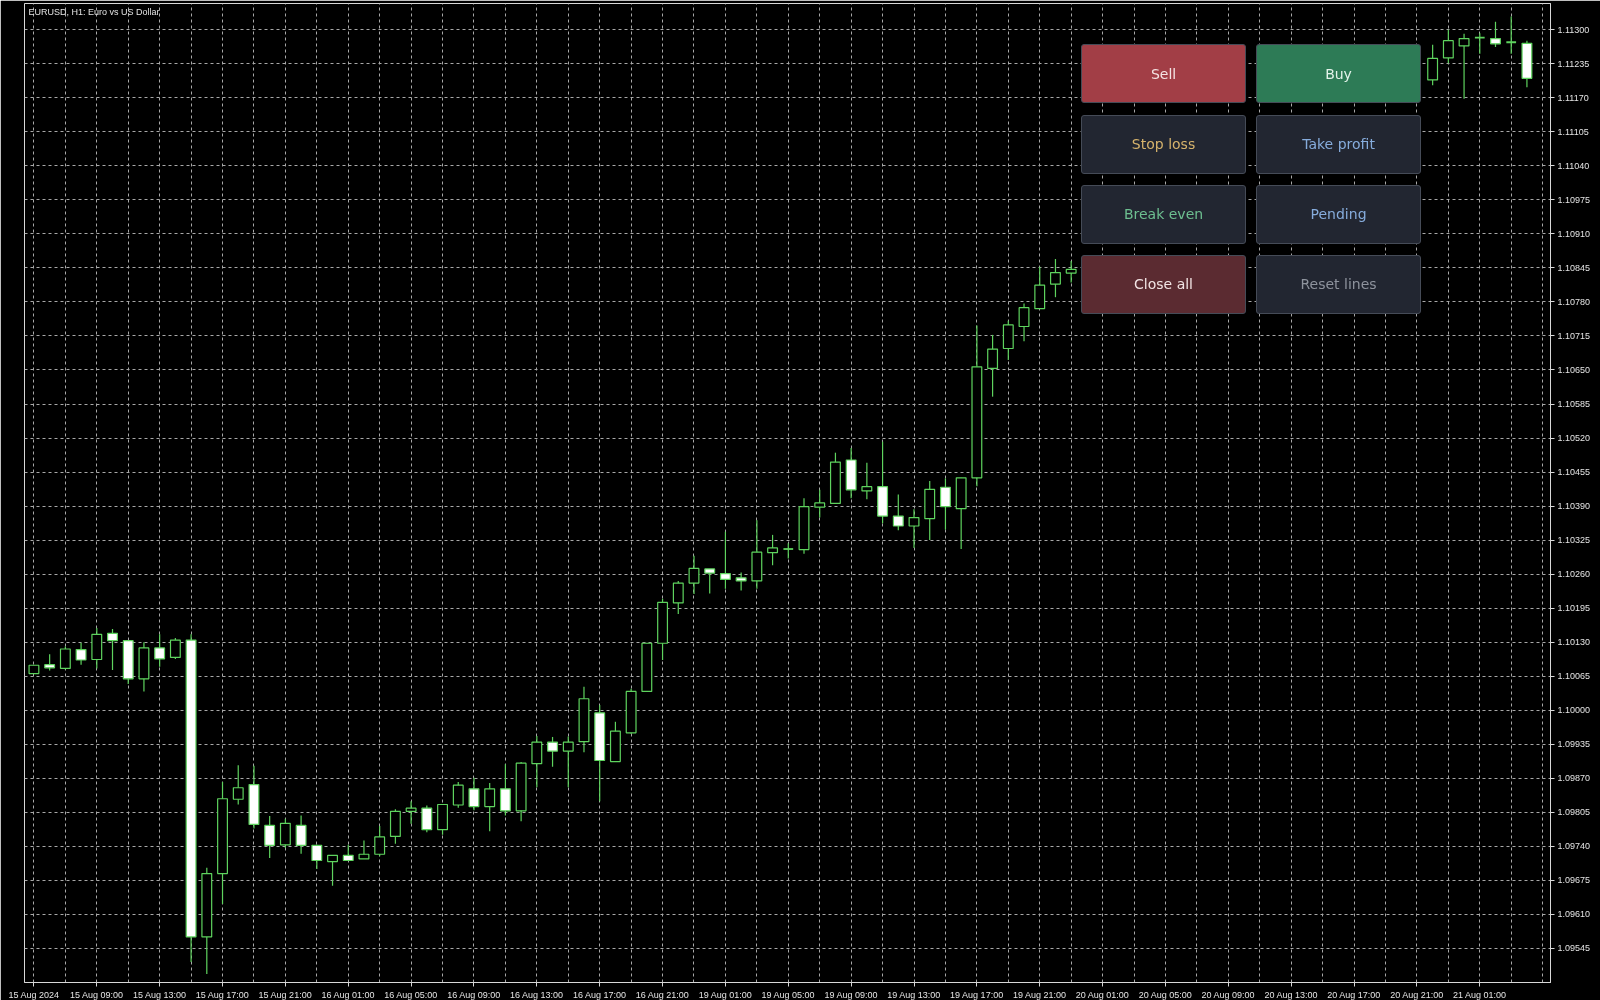 Image resolution: width=1600 pixels, height=1000 pixels. I want to click on chart-title: EURUSD, H1: Euro vs US Dollar, so click(94, 11).